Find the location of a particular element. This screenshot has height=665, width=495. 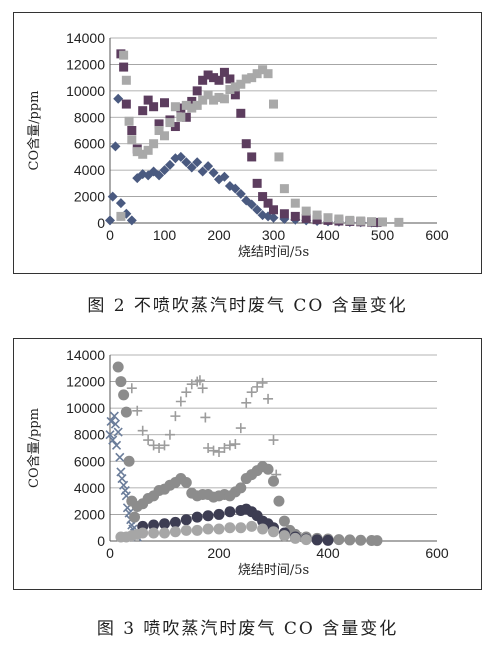

fig2-x-tick-label: 0 is located at coordinates (110, 235).